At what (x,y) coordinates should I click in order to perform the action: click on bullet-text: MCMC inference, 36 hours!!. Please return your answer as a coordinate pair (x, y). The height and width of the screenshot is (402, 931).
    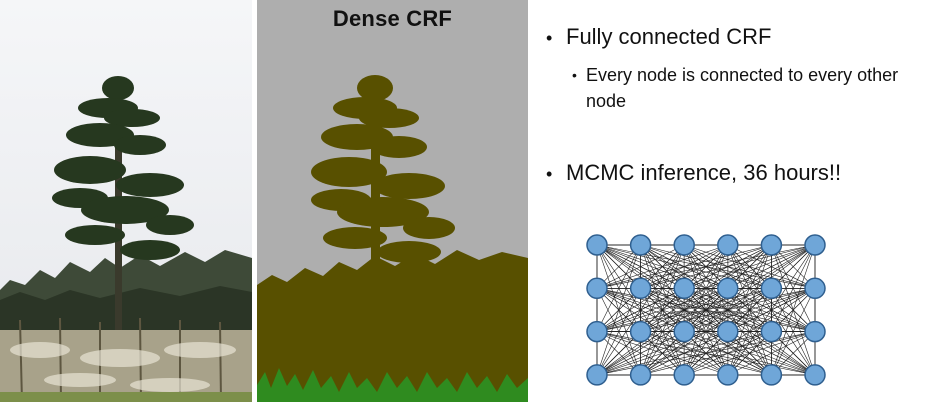
    Looking at the image, I should click on (704, 172).